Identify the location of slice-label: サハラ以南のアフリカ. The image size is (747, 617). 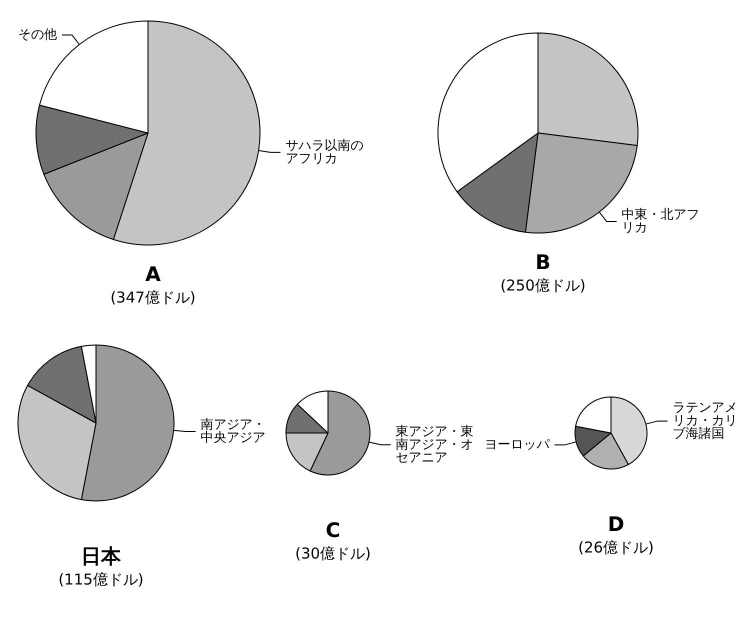
(324, 152).